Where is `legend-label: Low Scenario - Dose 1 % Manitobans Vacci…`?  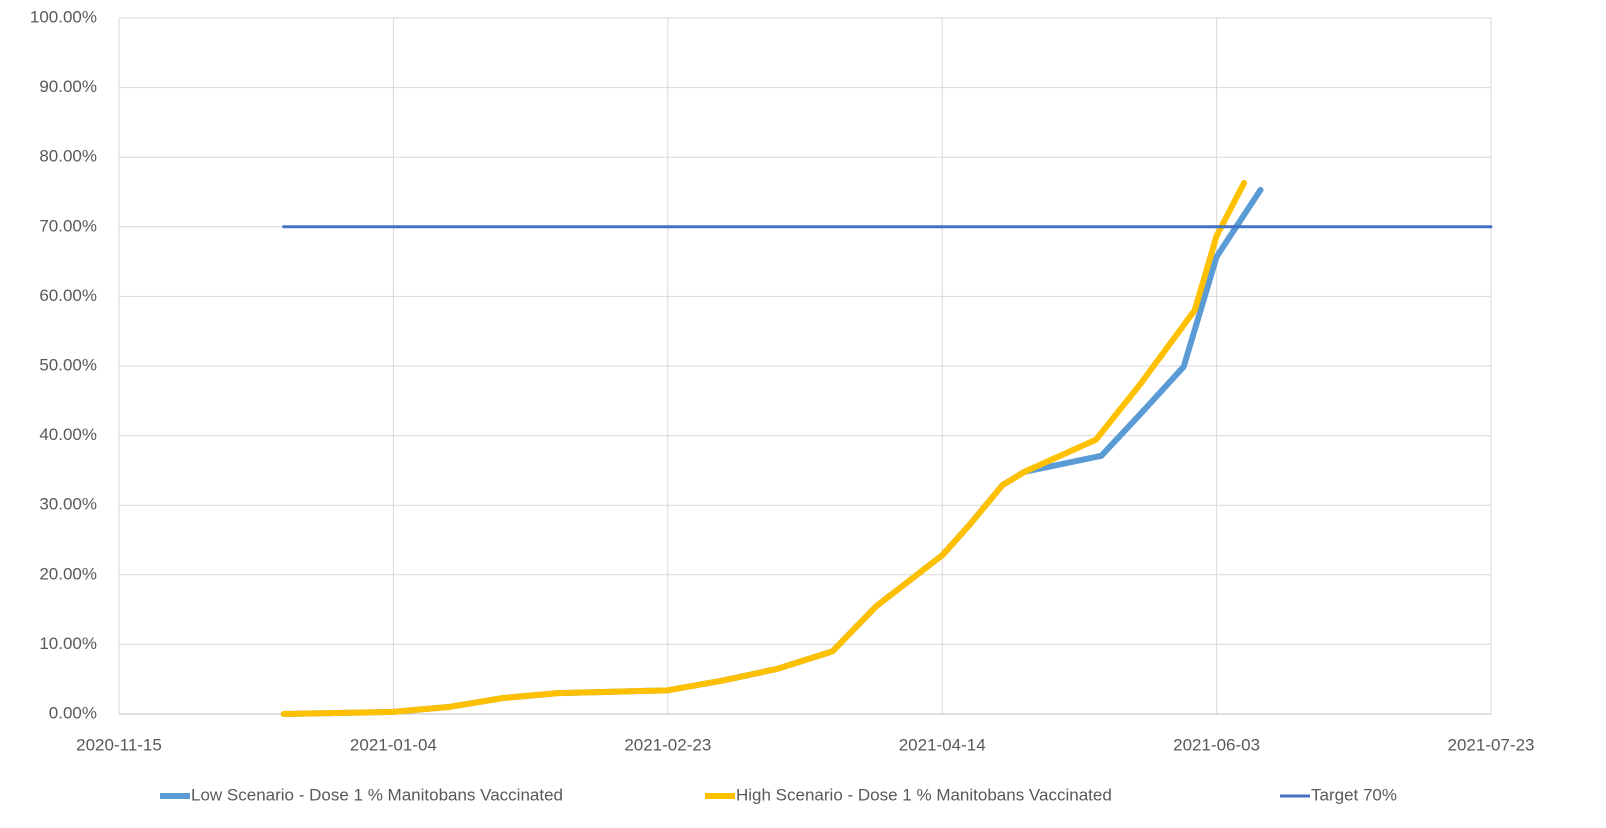
legend-label: Low Scenario - Dose 1 % Manitobans Vacci… is located at coordinates (377, 794).